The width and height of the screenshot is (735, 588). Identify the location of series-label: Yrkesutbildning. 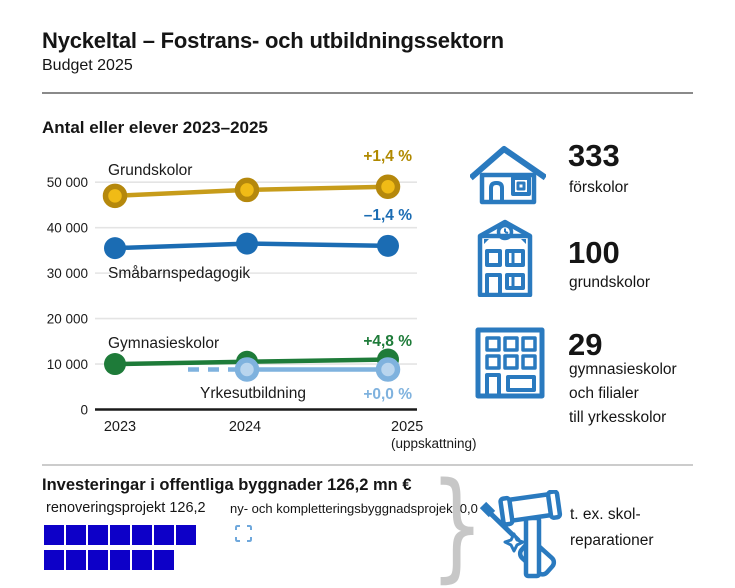
(253, 393).